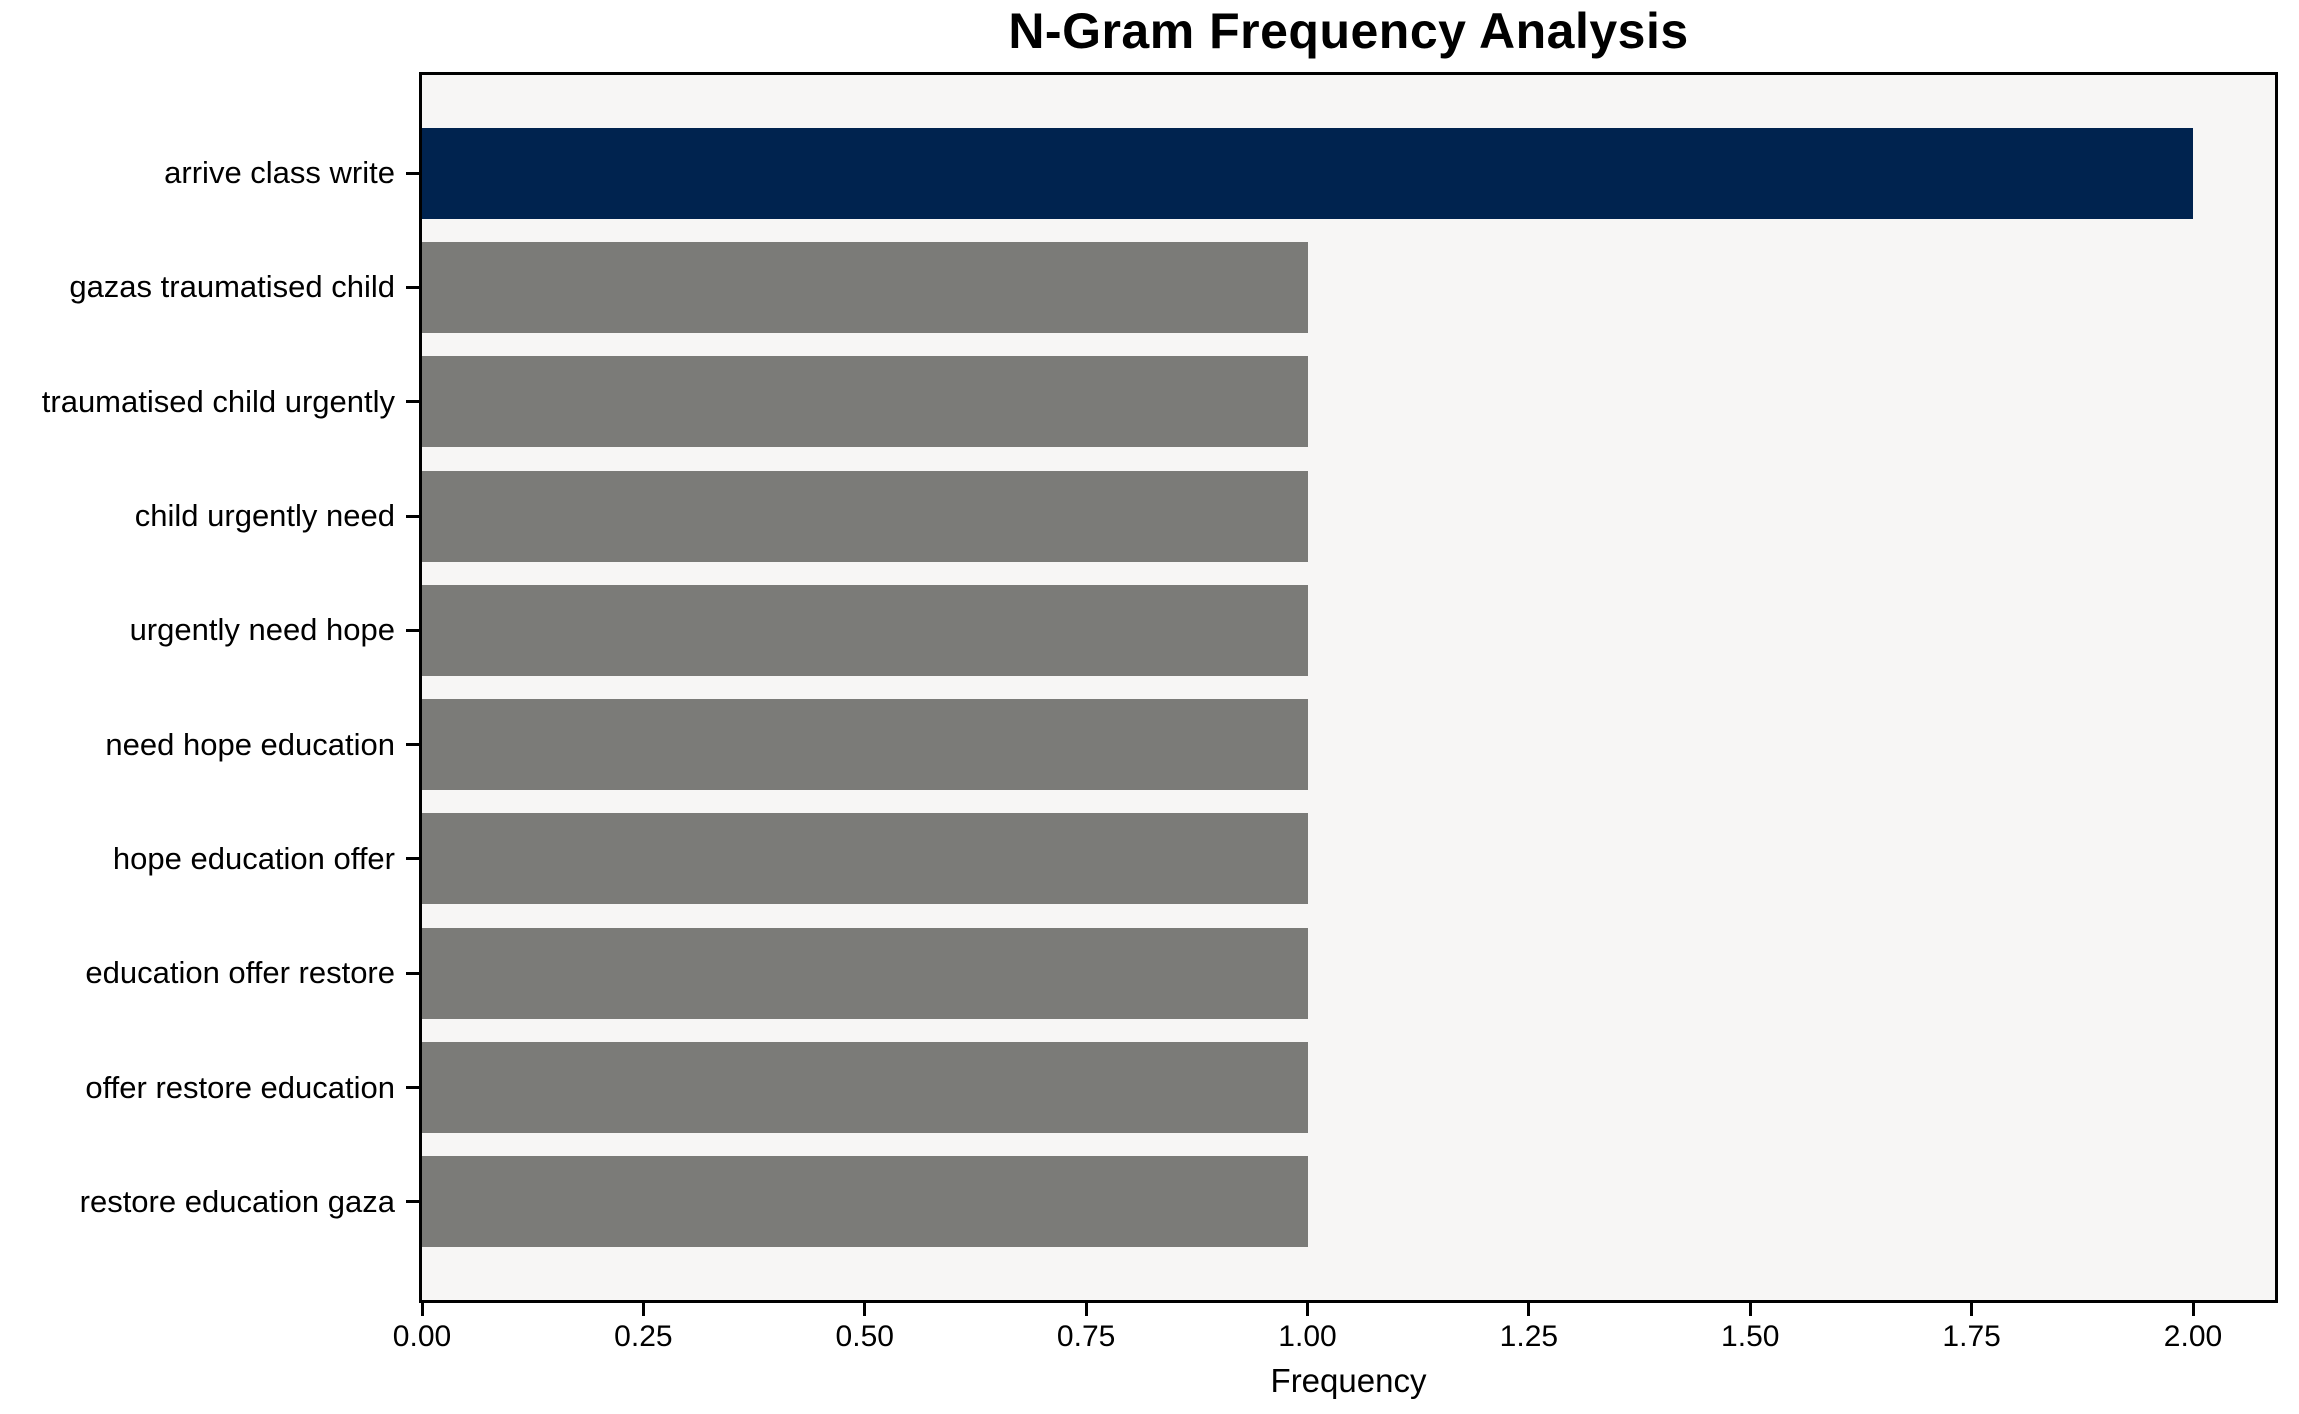  Describe the element at coordinates (262, 630) in the screenshot. I see `y-axis-tick-label: urgently need hope` at that location.